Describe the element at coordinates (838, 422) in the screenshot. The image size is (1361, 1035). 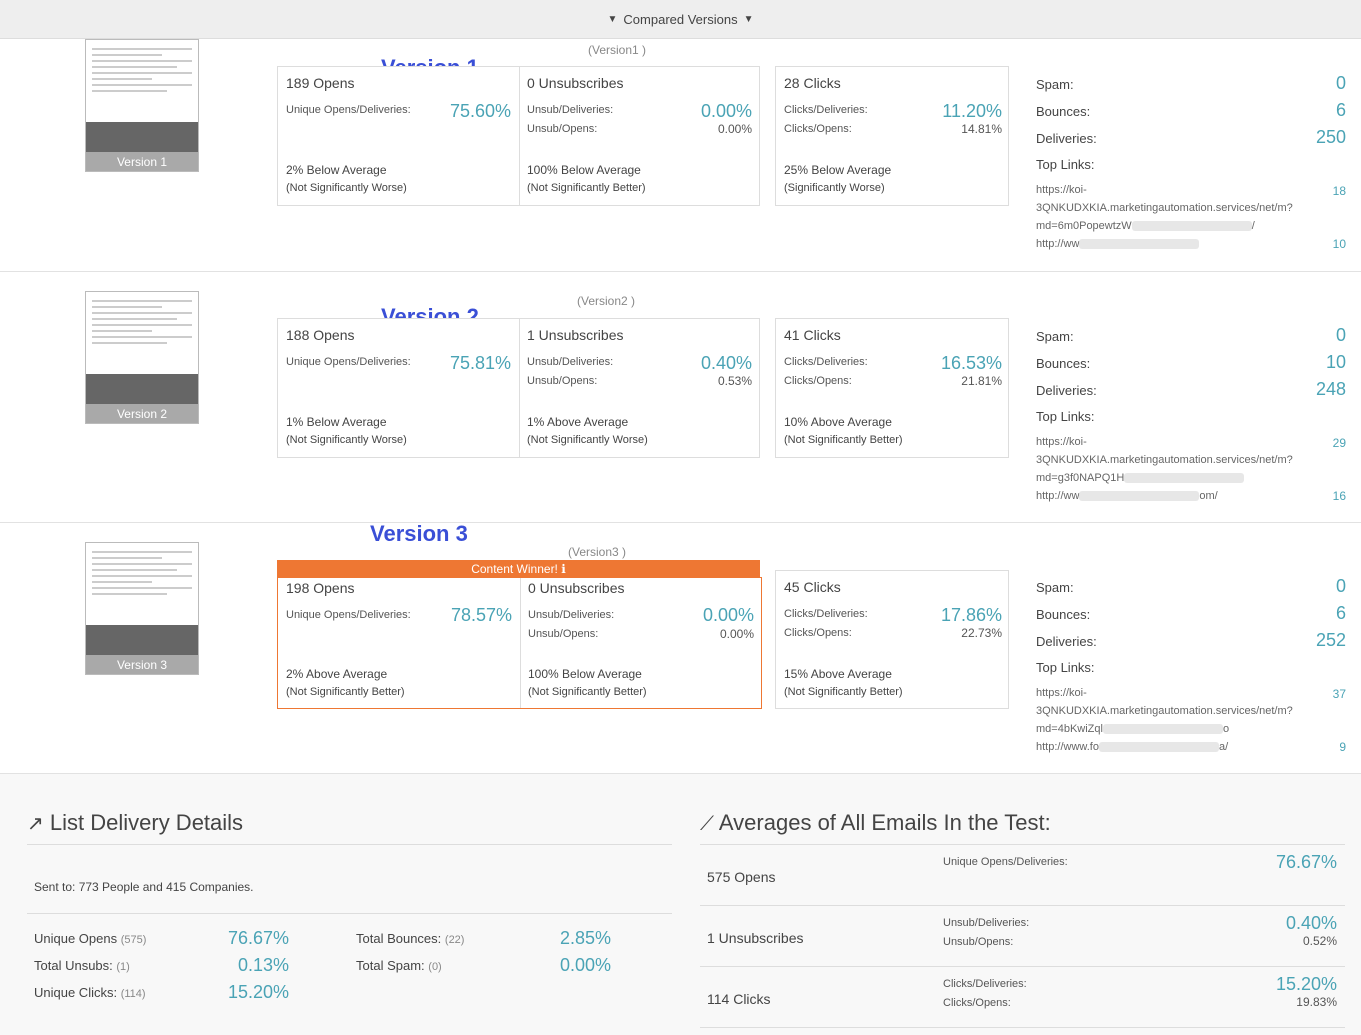
I see `clicks-average: 10% Above Average` at that location.